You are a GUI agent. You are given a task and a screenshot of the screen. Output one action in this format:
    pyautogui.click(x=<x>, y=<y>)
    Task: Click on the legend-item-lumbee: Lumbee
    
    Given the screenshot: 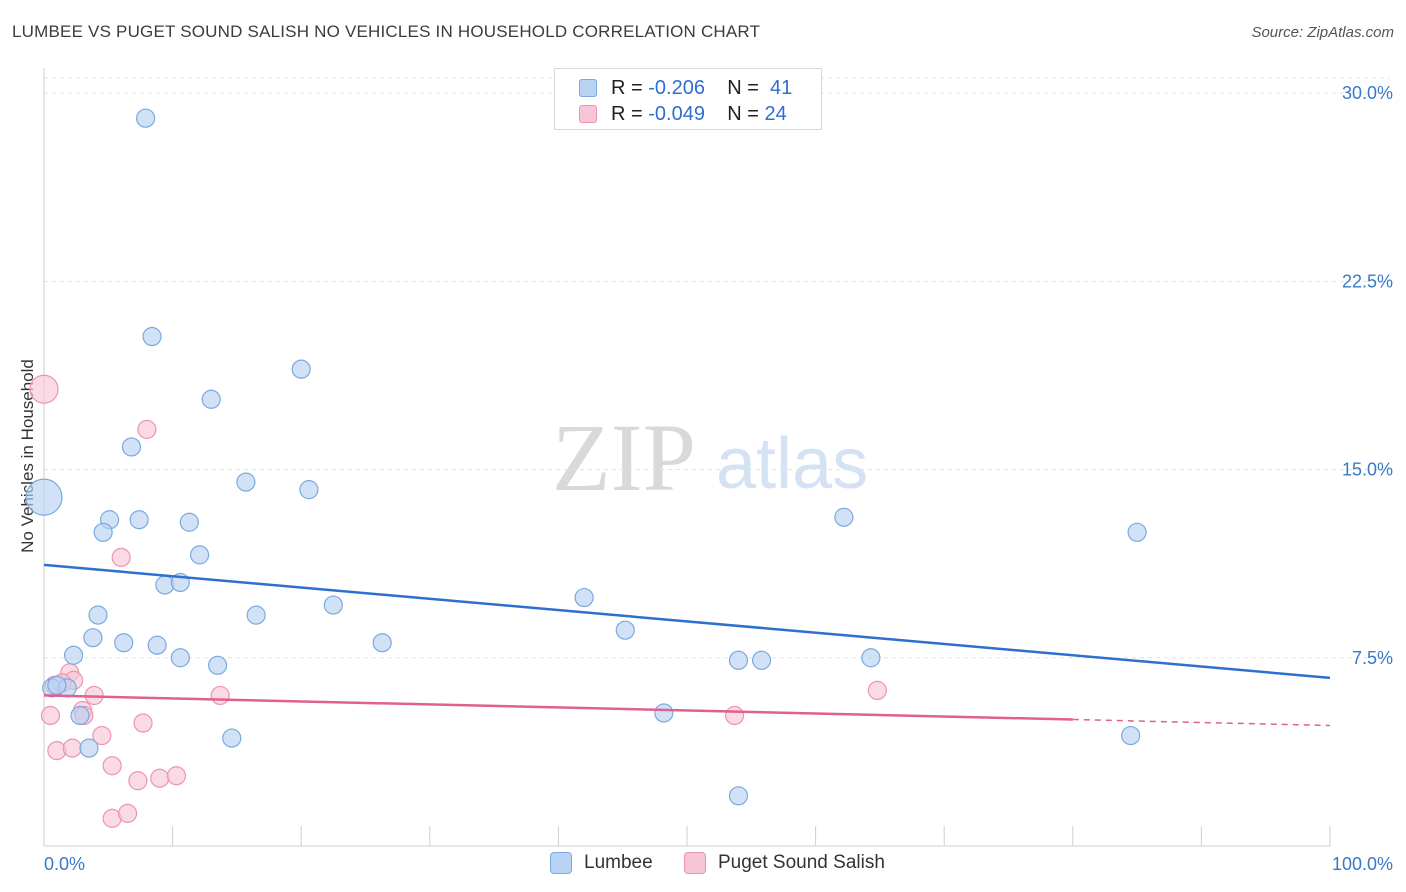 What is the action you would take?
    pyautogui.click(x=601, y=863)
    